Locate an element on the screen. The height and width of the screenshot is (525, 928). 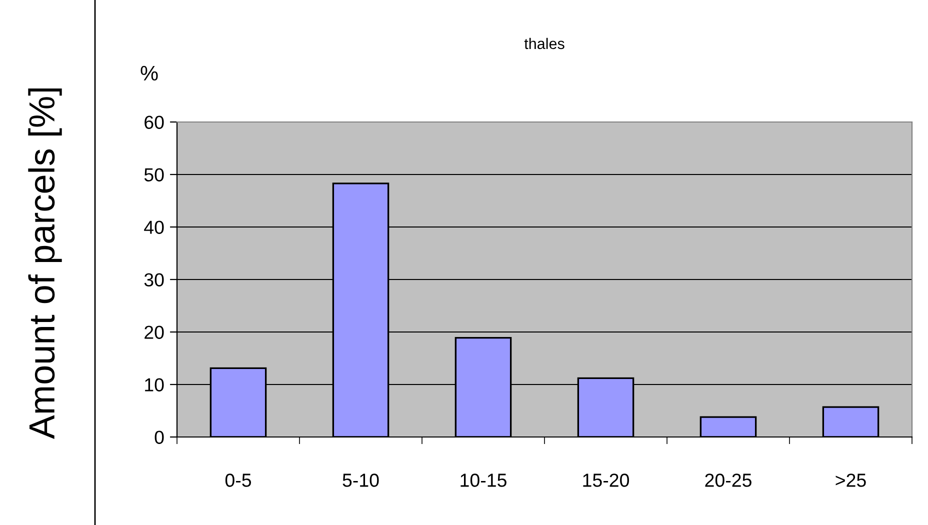
y-axis-title: Amount of parcels [%] is located at coordinates (45, 264).